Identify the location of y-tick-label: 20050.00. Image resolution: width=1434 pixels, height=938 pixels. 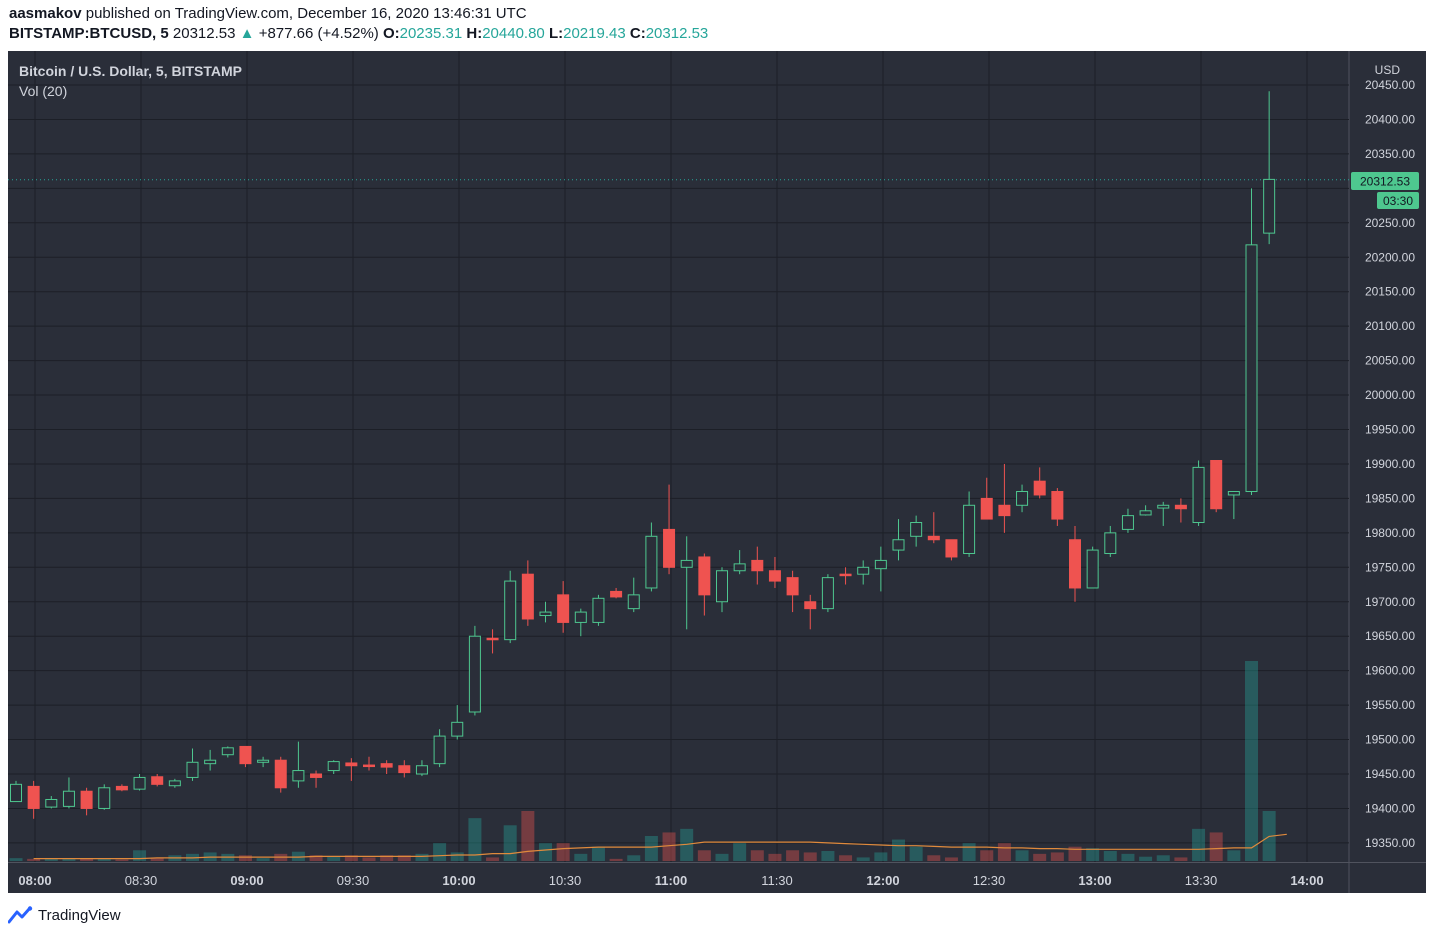
(1390, 361).